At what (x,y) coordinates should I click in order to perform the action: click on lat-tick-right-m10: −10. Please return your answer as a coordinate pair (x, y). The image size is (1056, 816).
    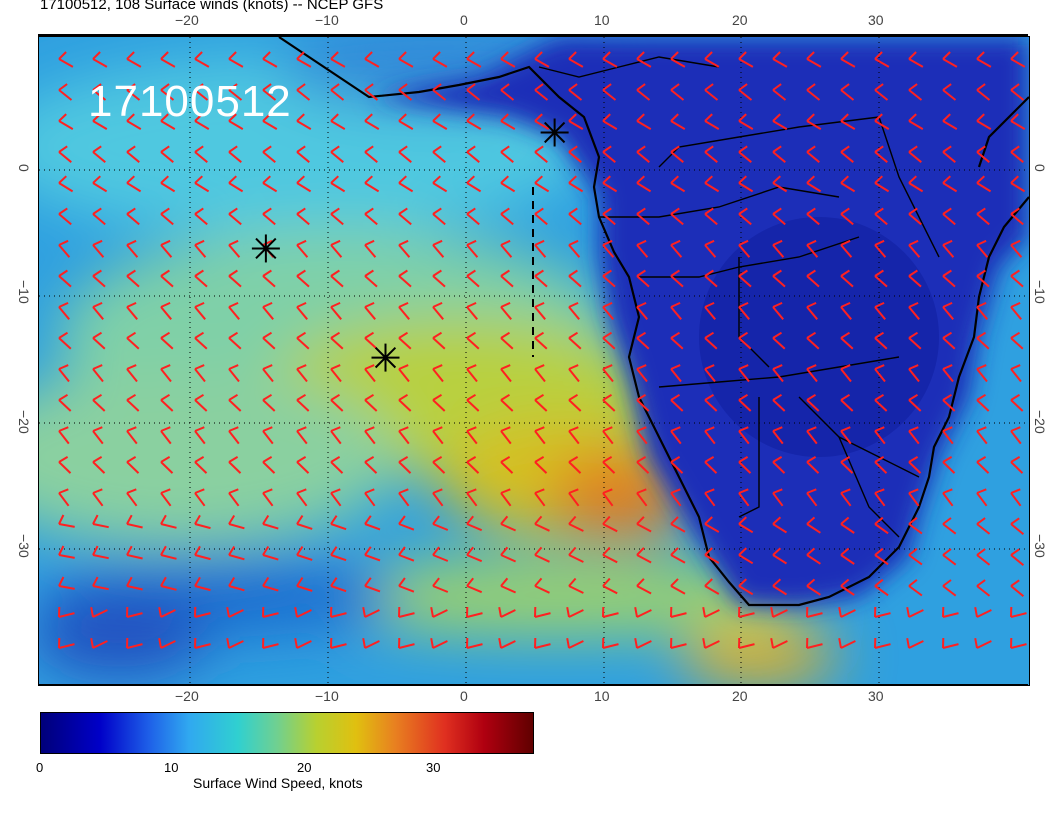
    Looking at the image, I should click on (1040, 292).